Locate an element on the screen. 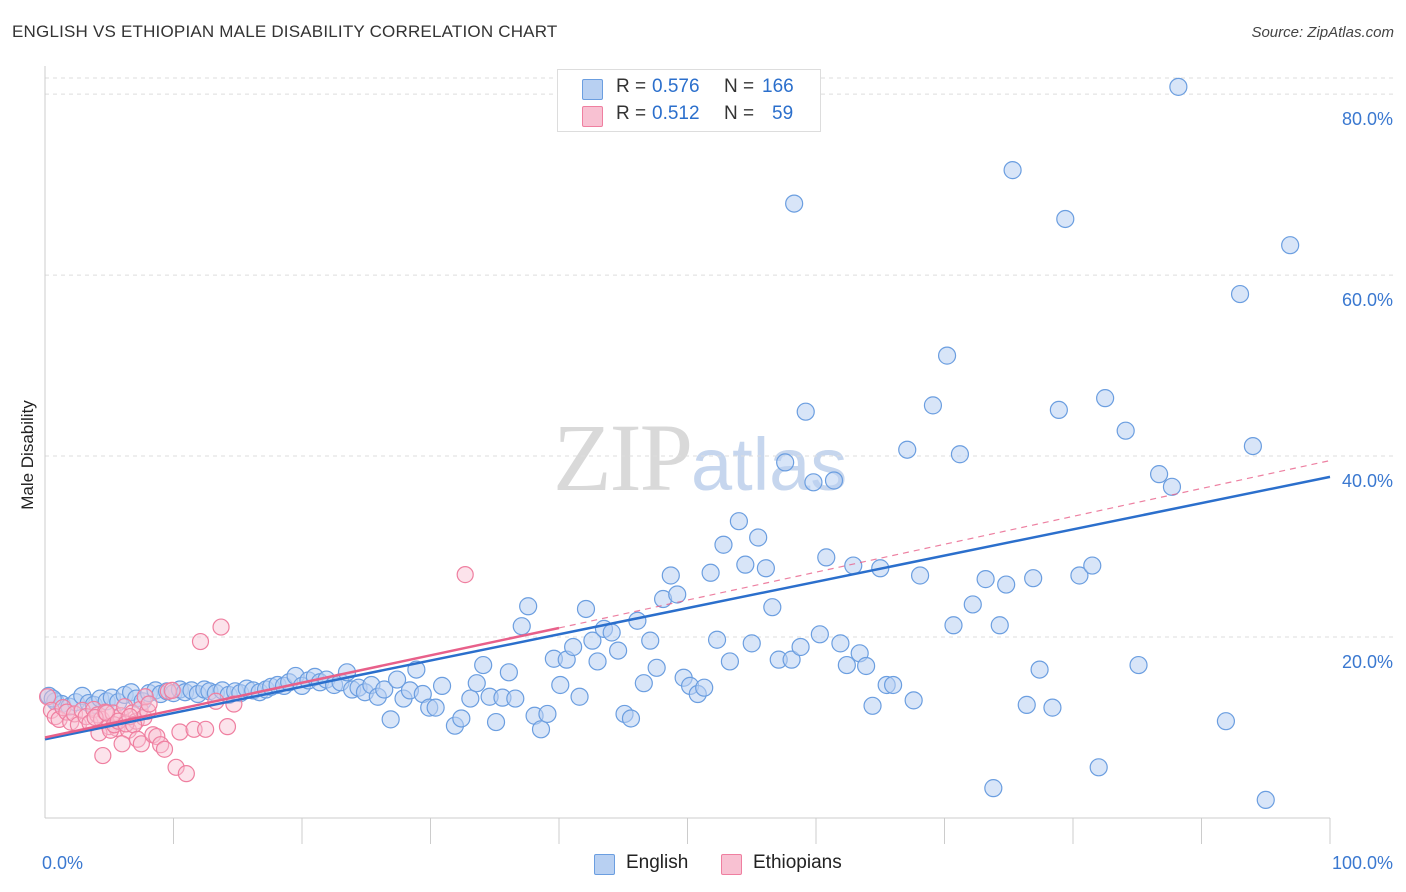 The height and width of the screenshot is (892, 1406). x-tick-label: 100.0% is located at coordinates (1362, 863).